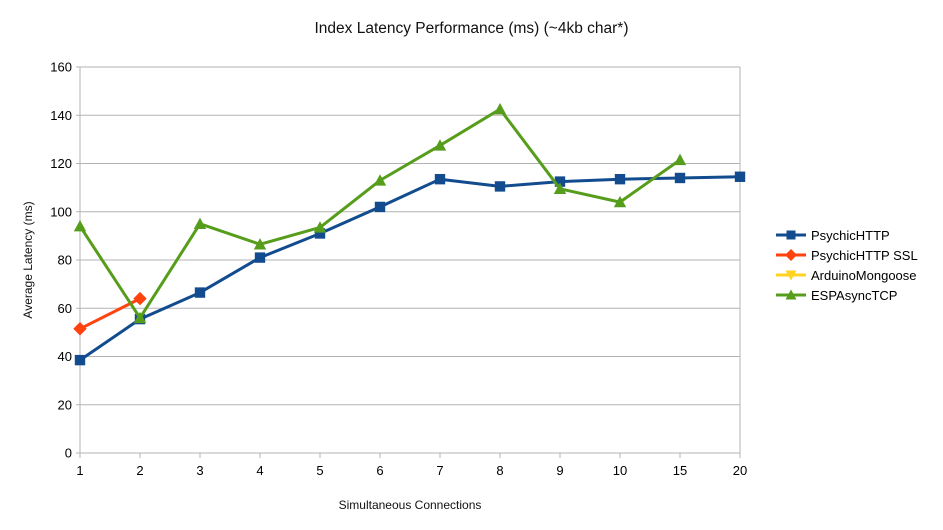 The width and height of the screenshot is (943, 530). I want to click on legend-item: ESPAsyncTCP, so click(847, 295).